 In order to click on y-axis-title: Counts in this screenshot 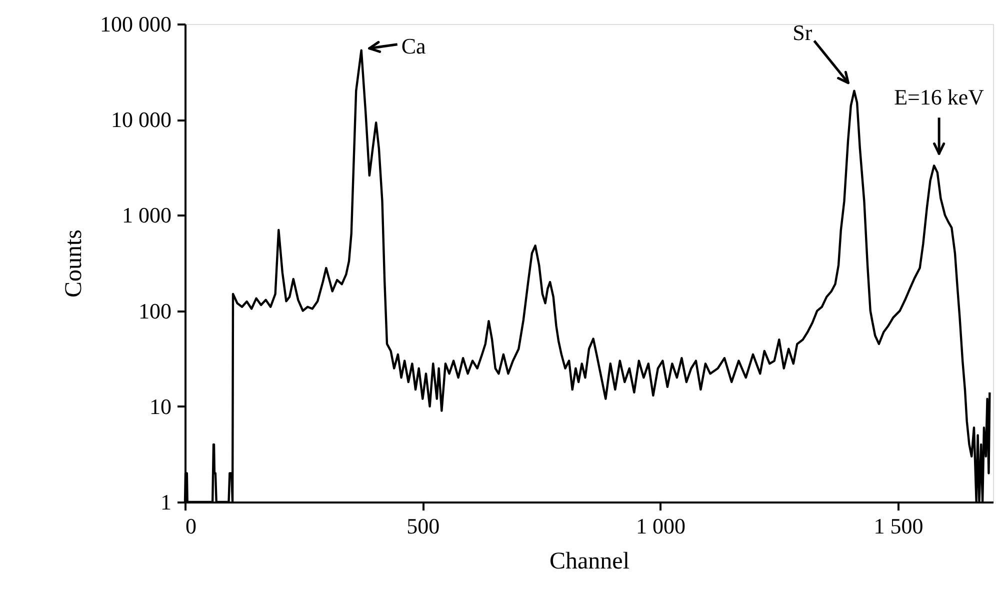, I will do `click(74, 263)`.